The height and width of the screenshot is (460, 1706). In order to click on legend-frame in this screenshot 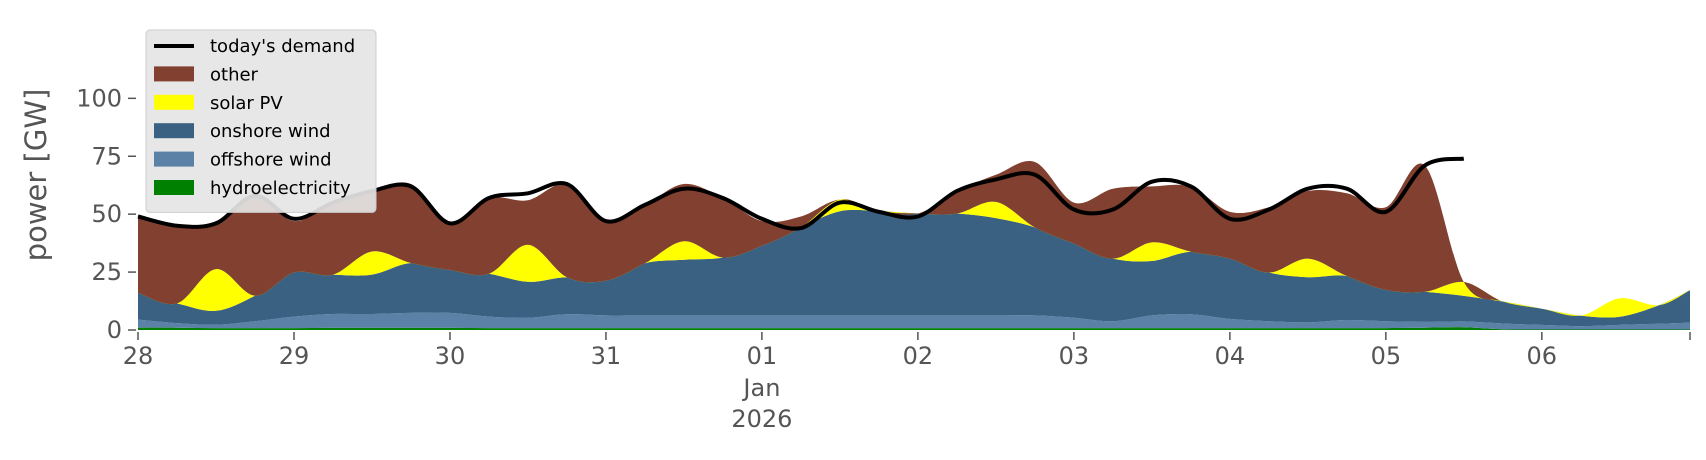, I will do `click(261, 121)`.